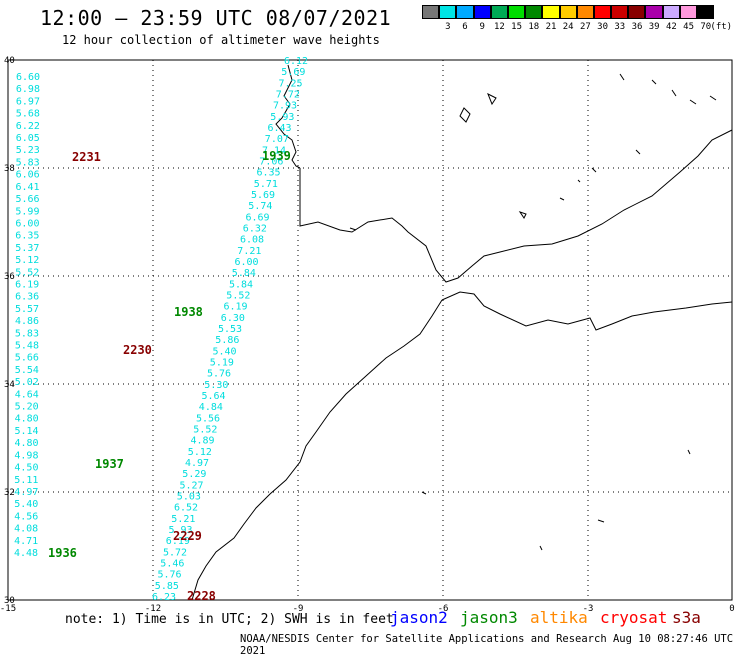  I want to click on swh-value: 7.14, so click(274, 150).